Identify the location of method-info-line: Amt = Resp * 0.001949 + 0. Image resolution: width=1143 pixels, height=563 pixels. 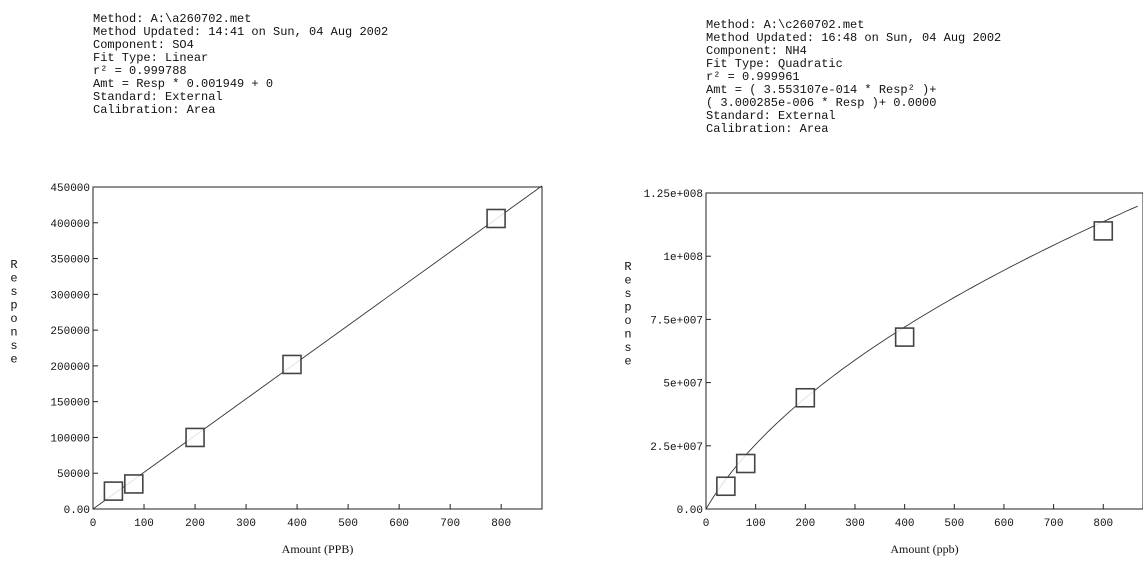
(183, 84).